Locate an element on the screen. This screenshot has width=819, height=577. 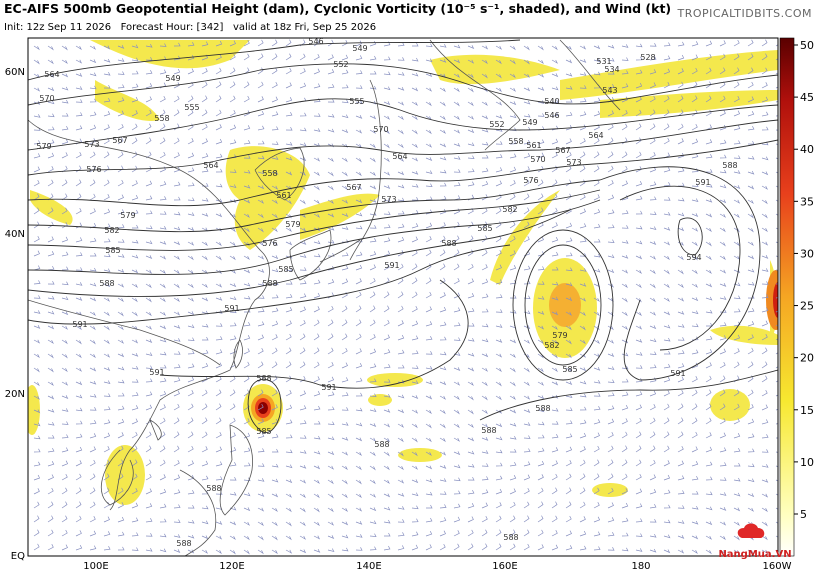
colorbar-tick-label: 15 is located at coordinates (807, 410).